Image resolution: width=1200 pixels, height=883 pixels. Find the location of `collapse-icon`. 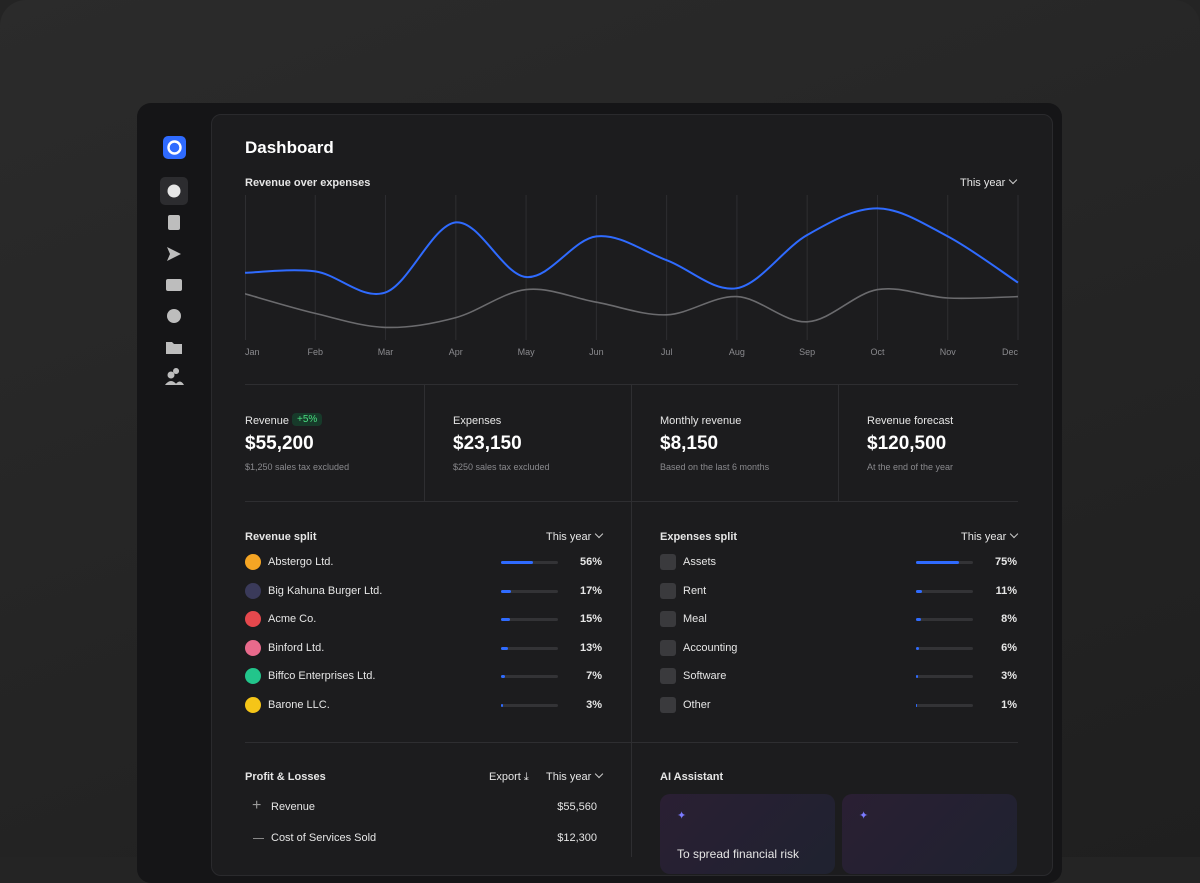

collapse-icon is located at coordinates (258, 838).